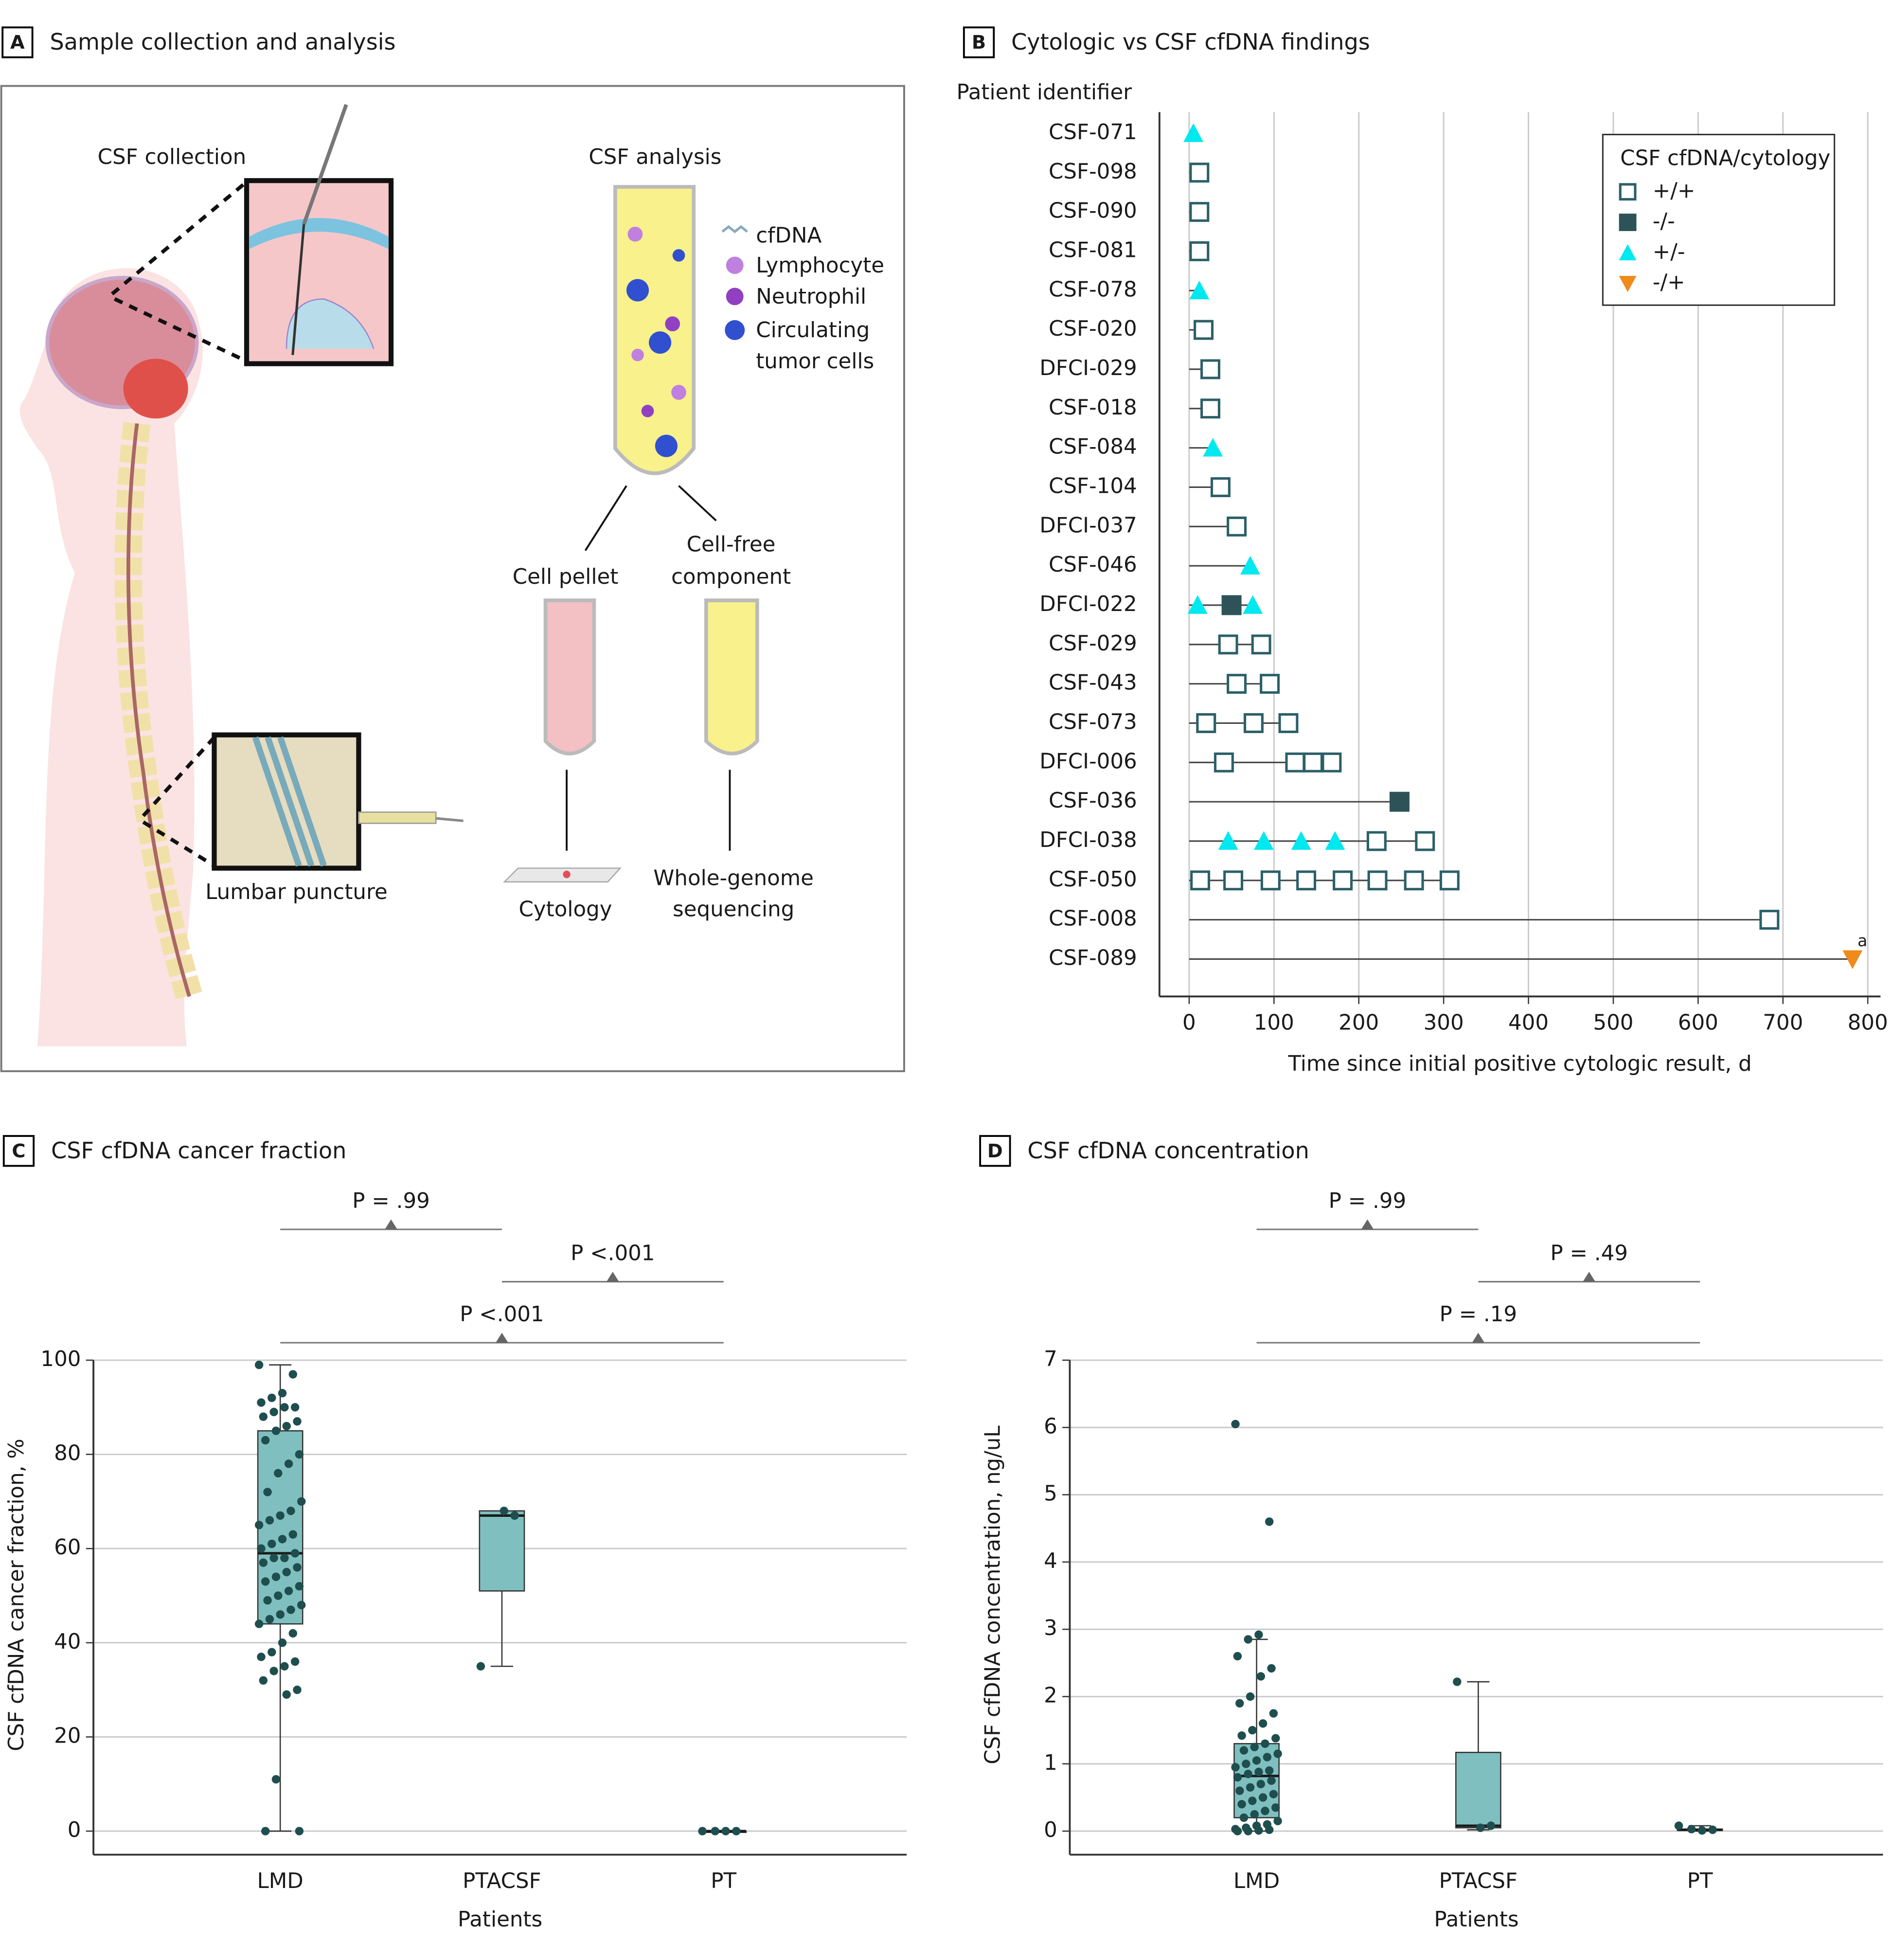  I want to click on x-tick-label: 800, so click(1868, 1023).